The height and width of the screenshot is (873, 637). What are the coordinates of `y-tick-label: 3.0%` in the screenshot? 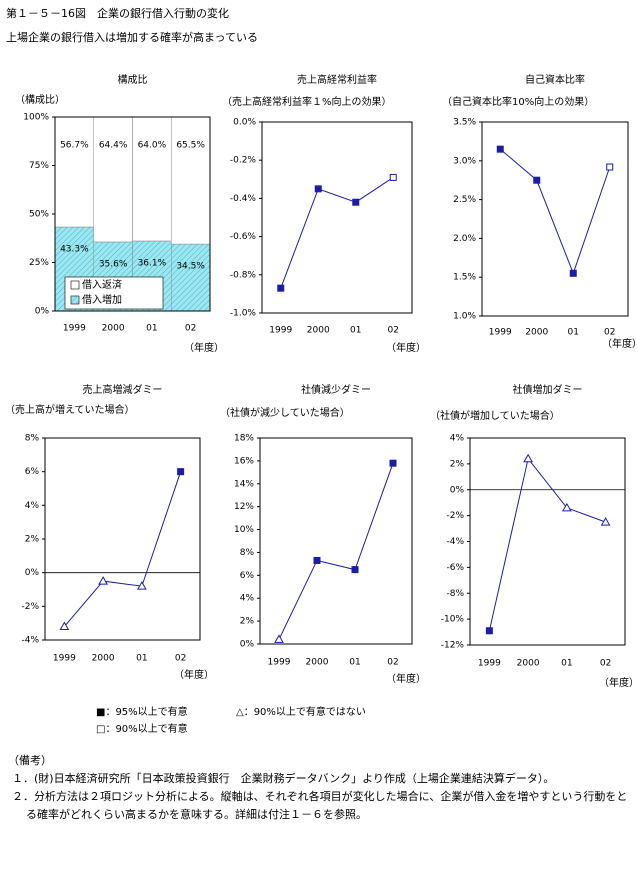 It's located at (464, 161).